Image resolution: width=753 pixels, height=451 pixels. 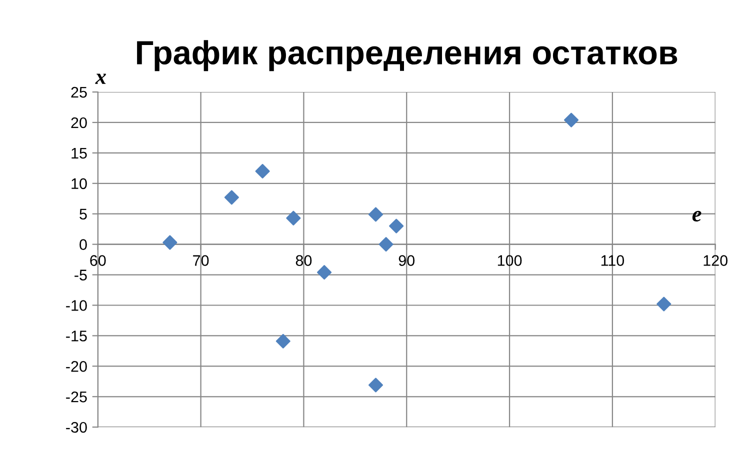 I want to click on y-tick-label: -10, so click(x=76, y=305).